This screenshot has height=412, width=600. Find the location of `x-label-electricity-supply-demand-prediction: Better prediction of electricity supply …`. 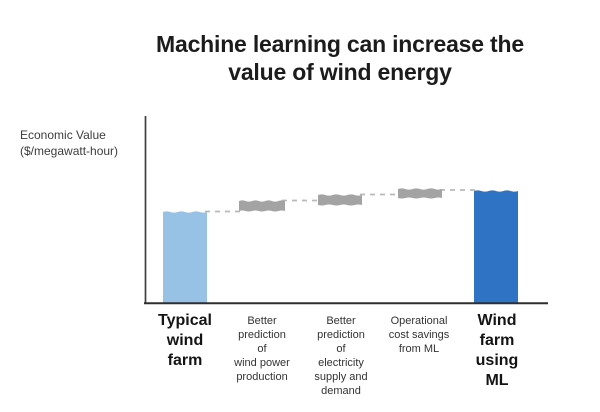

x-label-electricity-supply-demand-prediction: Better prediction of electricity supply … is located at coordinates (341, 356).